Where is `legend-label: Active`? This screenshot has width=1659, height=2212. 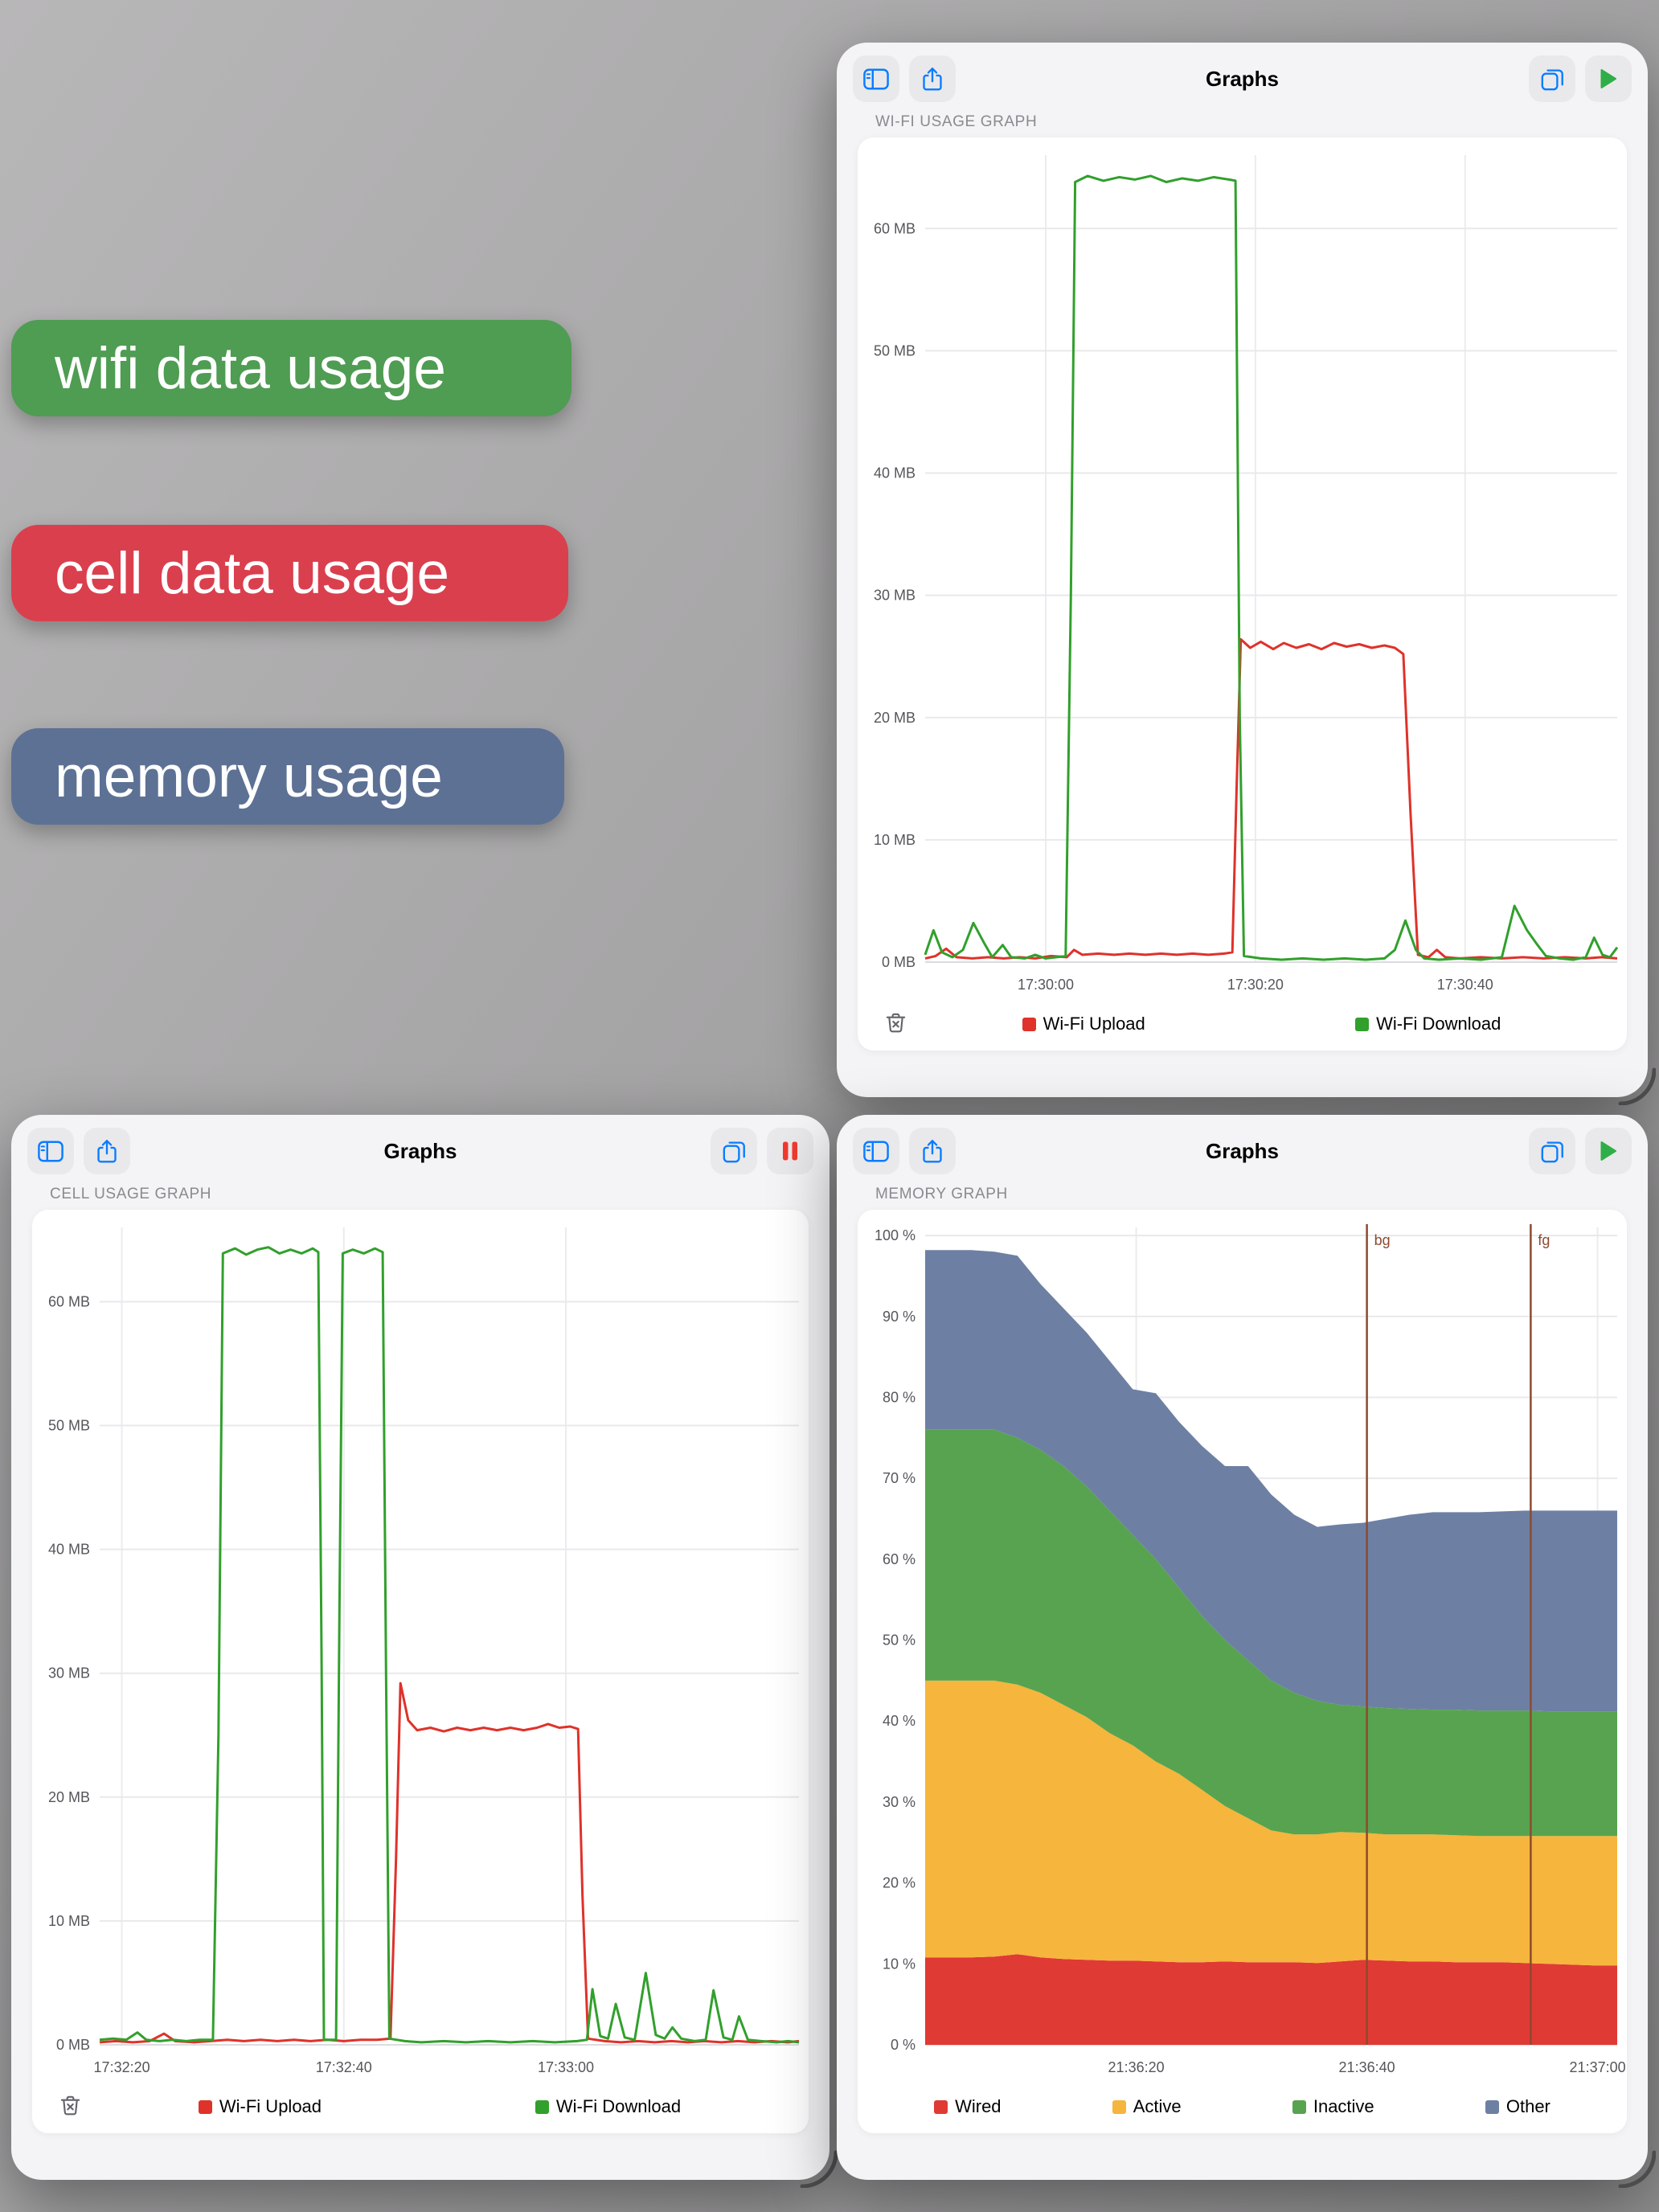 legend-label: Active is located at coordinates (1157, 2106).